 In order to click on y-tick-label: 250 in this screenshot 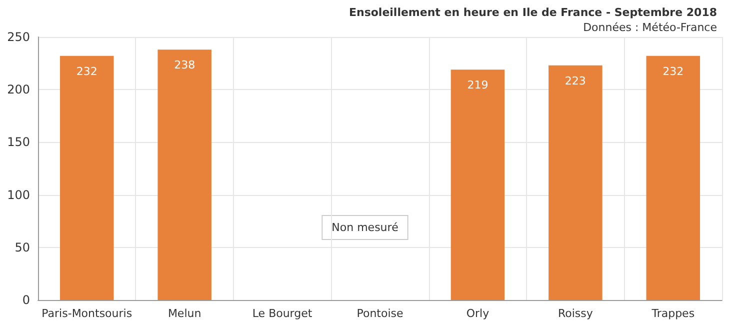, I will do `click(18, 37)`.